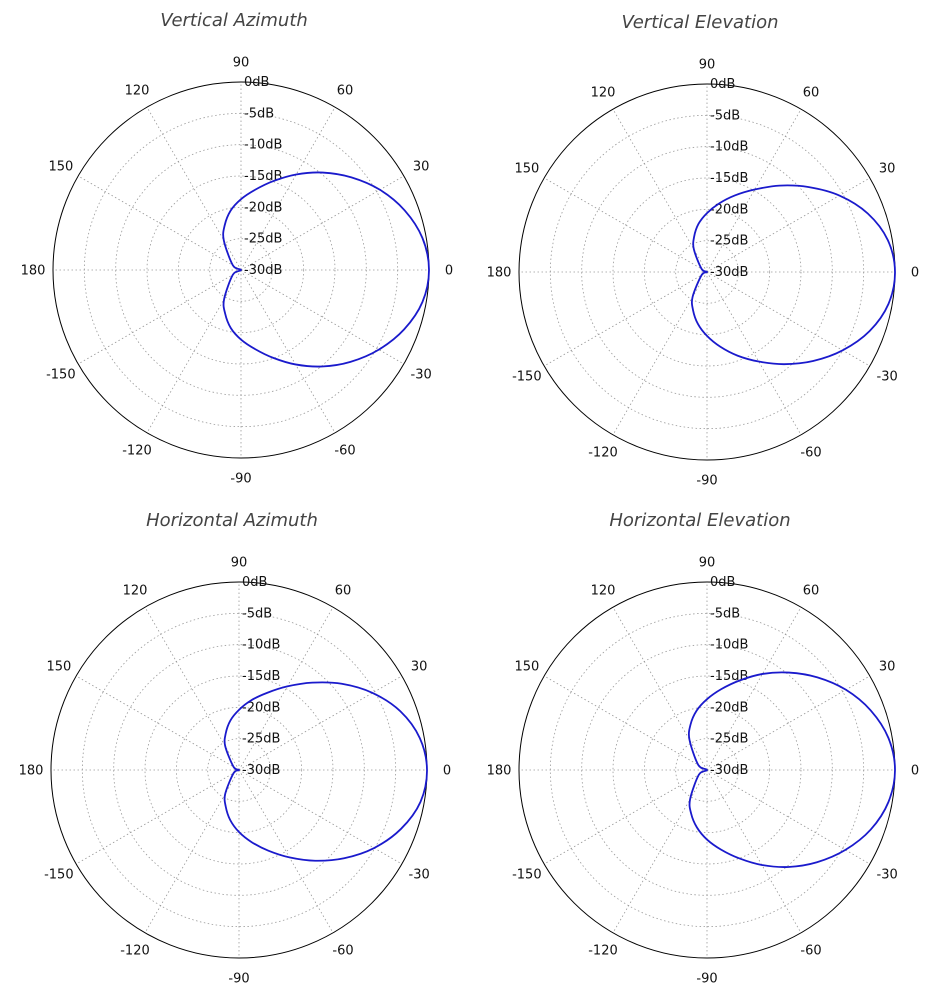 The height and width of the screenshot is (999, 936). What do you see at coordinates (700, 520) in the screenshot?
I see `chart-title: Horizontal Elevation` at bounding box center [700, 520].